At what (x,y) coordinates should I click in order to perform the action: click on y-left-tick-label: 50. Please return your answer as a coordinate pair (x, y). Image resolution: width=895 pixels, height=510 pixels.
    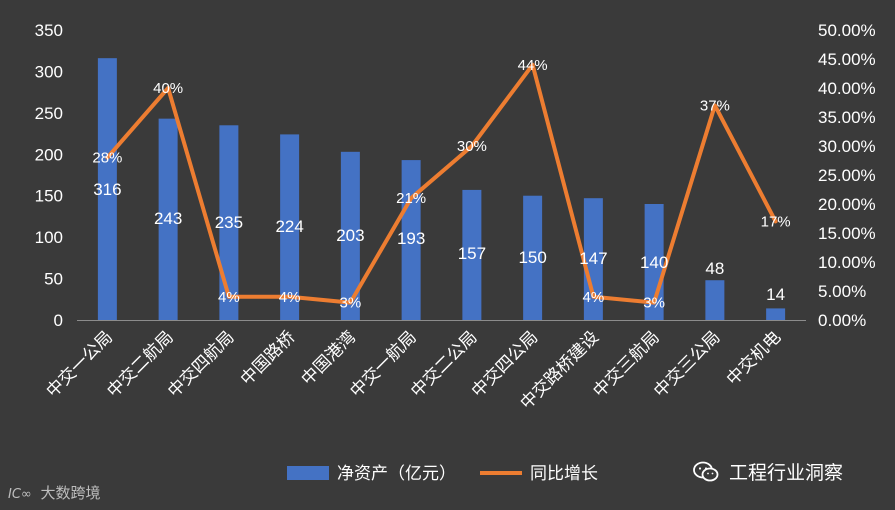
    Looking at the image, I should click on (53, 279).